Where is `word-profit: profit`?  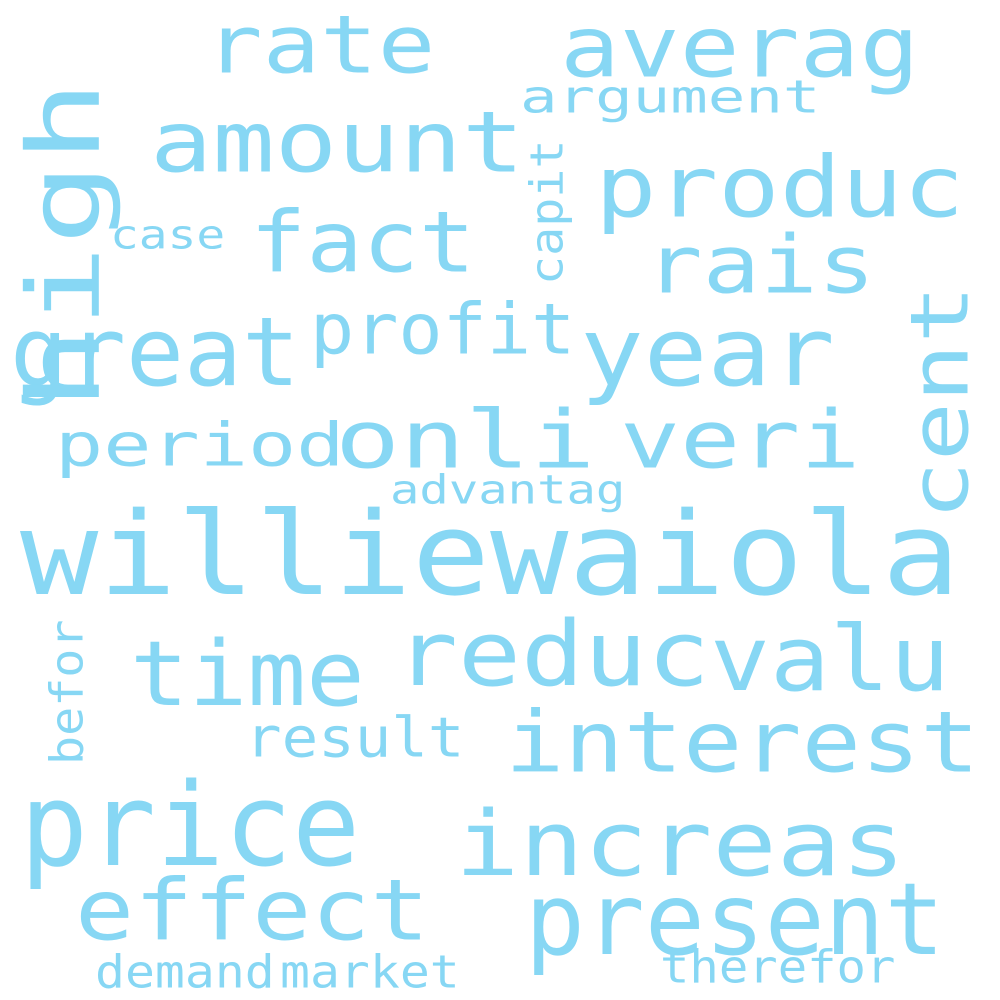
word-profit: profit is located at coordinates (443, 330).